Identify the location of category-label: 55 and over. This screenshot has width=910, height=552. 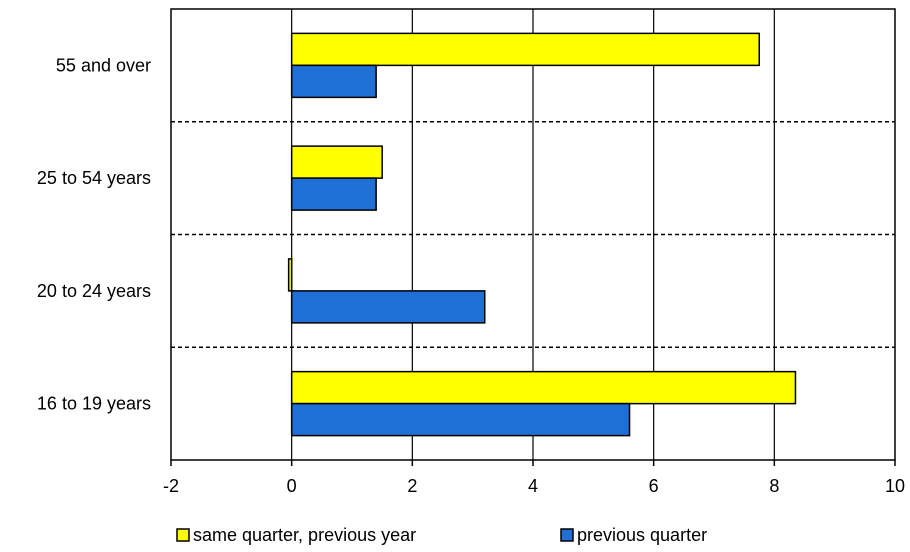
(103, 65).